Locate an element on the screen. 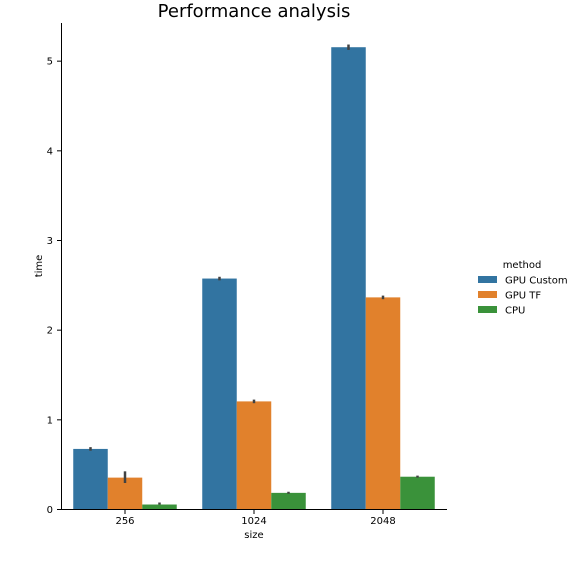 This screenshot has height=576, width=576. x-tick-label: 256 is located at coordinates (124, 521).